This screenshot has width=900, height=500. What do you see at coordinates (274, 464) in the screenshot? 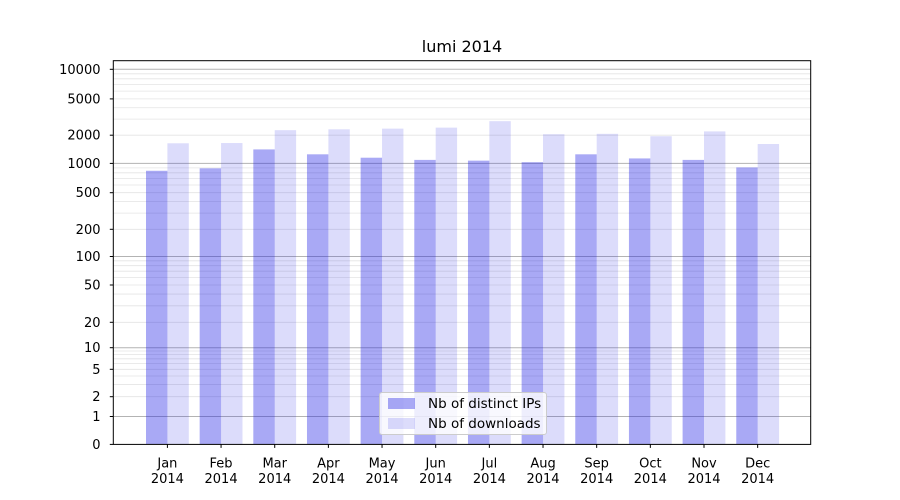
I see `x-tick-label-month: Mar` at bounding box center [274, 464].